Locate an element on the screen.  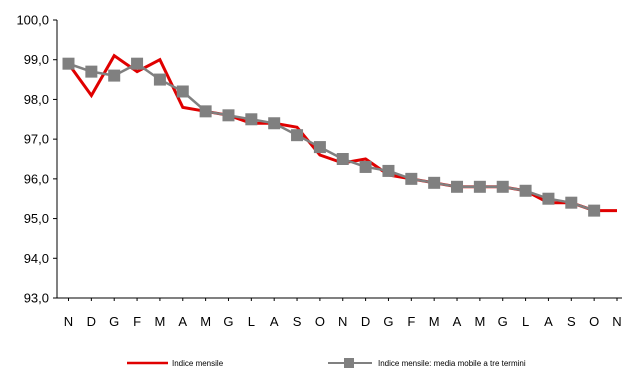
y-tick-label: 93,0 is located at coordinates (36, 298).